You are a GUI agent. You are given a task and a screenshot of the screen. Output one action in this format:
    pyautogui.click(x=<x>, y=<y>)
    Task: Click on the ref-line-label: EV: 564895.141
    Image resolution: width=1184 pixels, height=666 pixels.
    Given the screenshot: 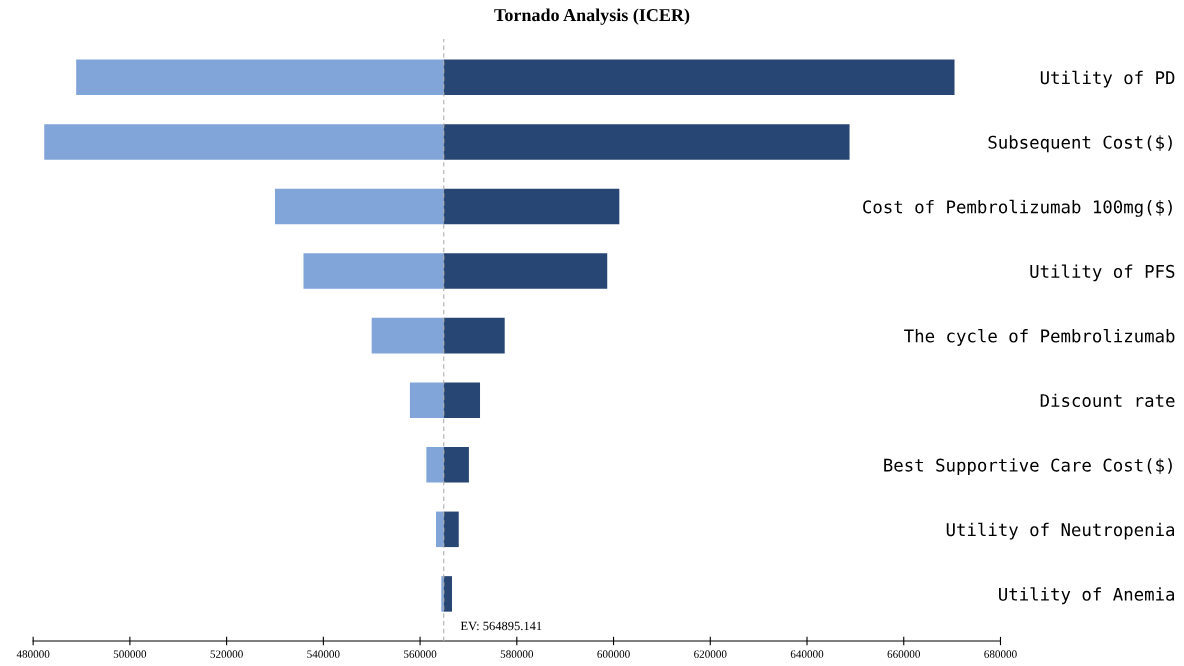 What is the action you would take?
    pyautogui.click(x=501, y=626)
    